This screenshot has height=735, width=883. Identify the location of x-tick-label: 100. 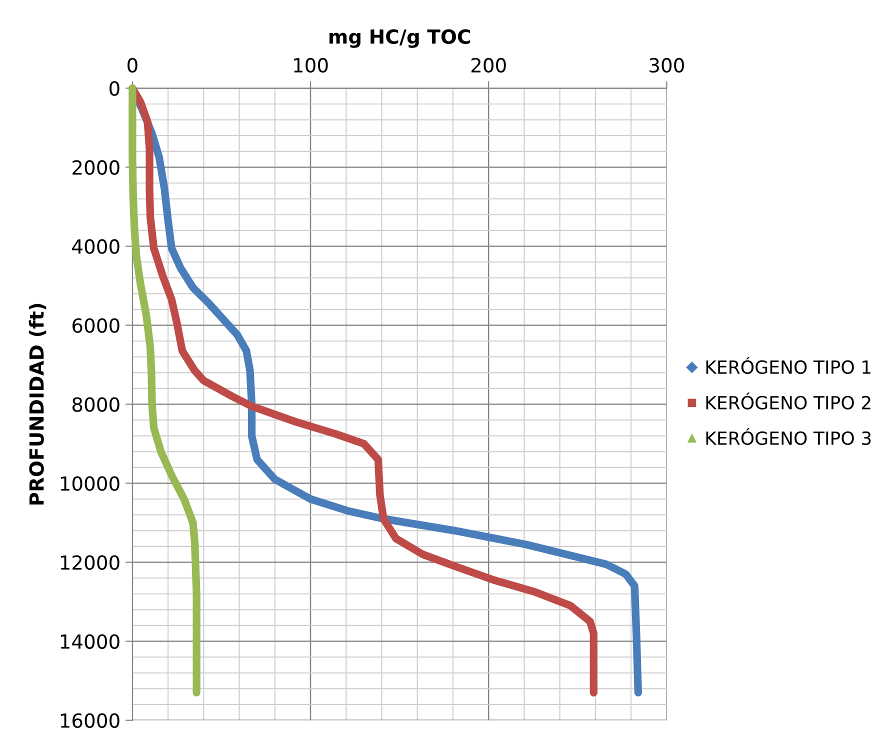
(311, 65).